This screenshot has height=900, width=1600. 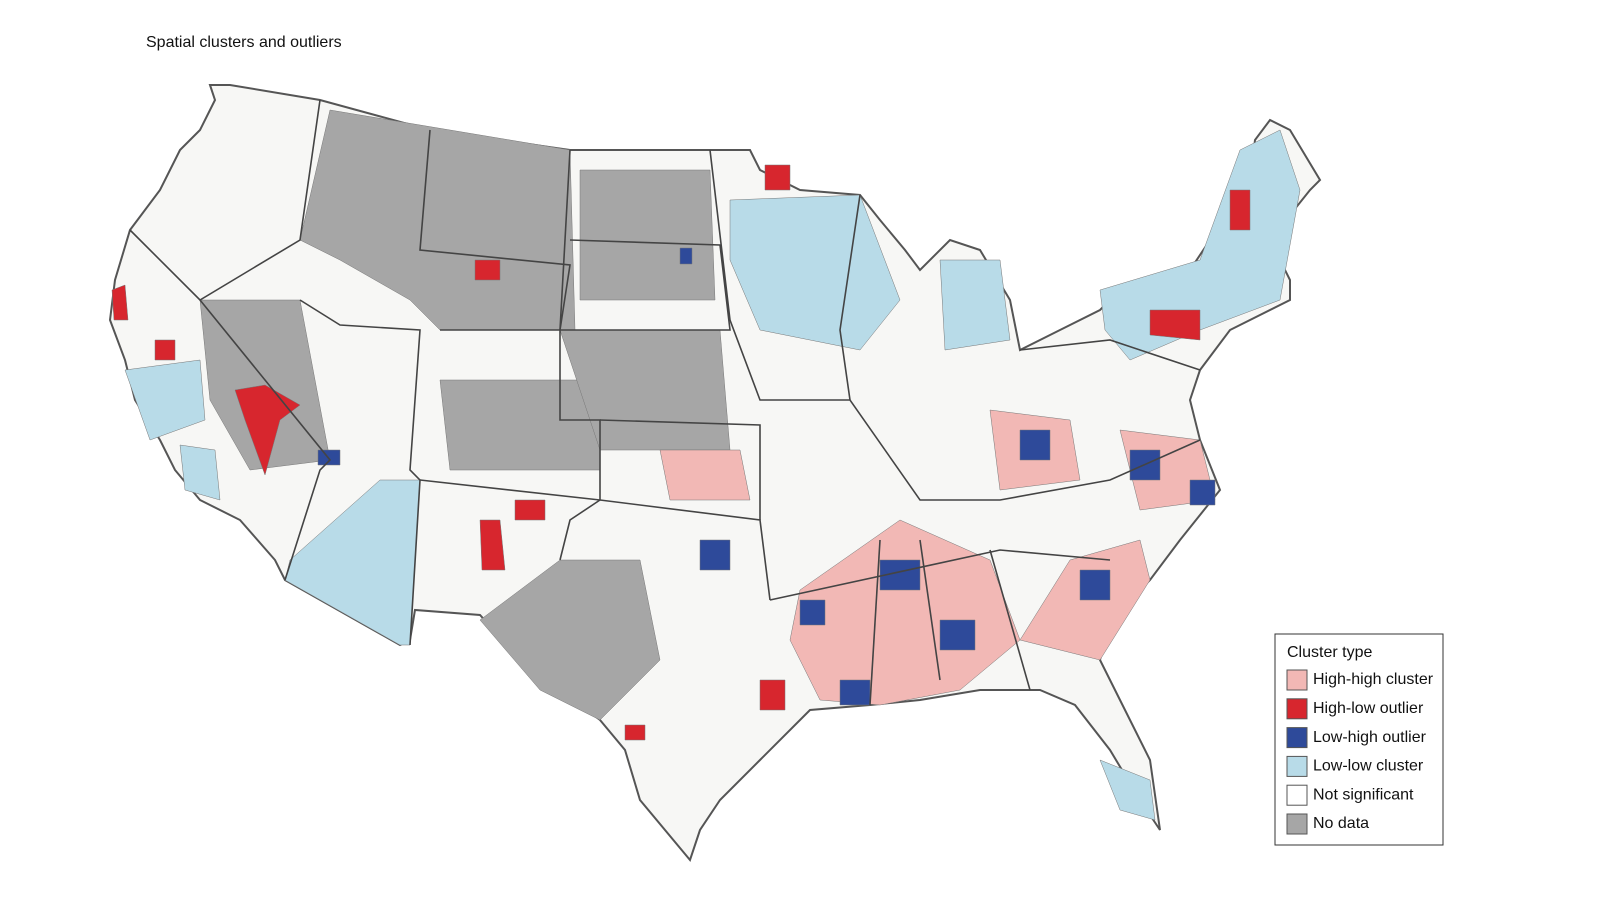 What do you see at coordinates (1368, 766) in the screenshot?
I see `legend-label: Low-low cluster` at bounding box center [1368, 766].